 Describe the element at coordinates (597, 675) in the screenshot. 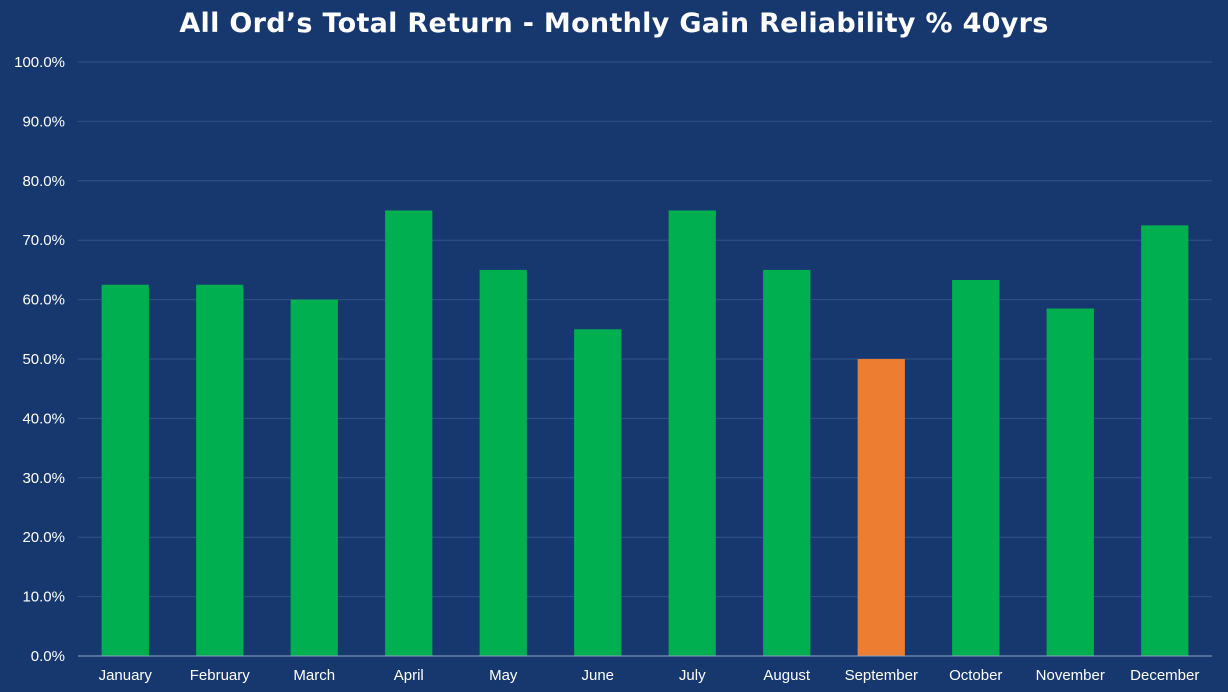

I see `x-tick-label: June` at that location.